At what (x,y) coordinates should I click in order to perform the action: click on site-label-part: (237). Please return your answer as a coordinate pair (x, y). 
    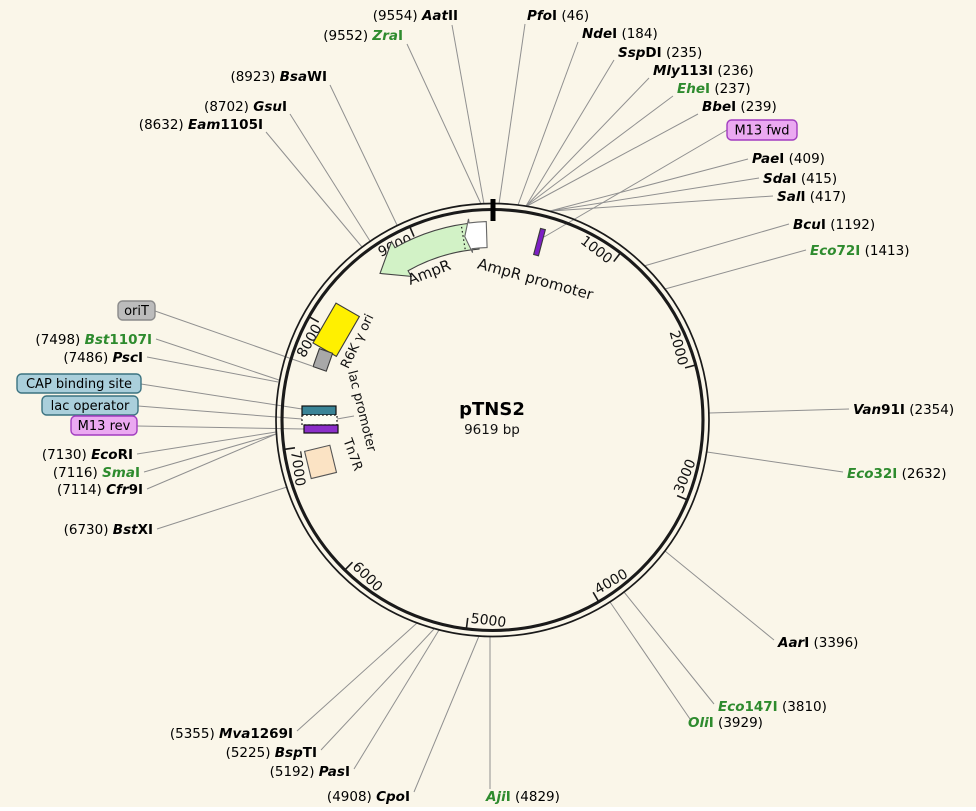
    Looking at the image, I should click on (730, 89).